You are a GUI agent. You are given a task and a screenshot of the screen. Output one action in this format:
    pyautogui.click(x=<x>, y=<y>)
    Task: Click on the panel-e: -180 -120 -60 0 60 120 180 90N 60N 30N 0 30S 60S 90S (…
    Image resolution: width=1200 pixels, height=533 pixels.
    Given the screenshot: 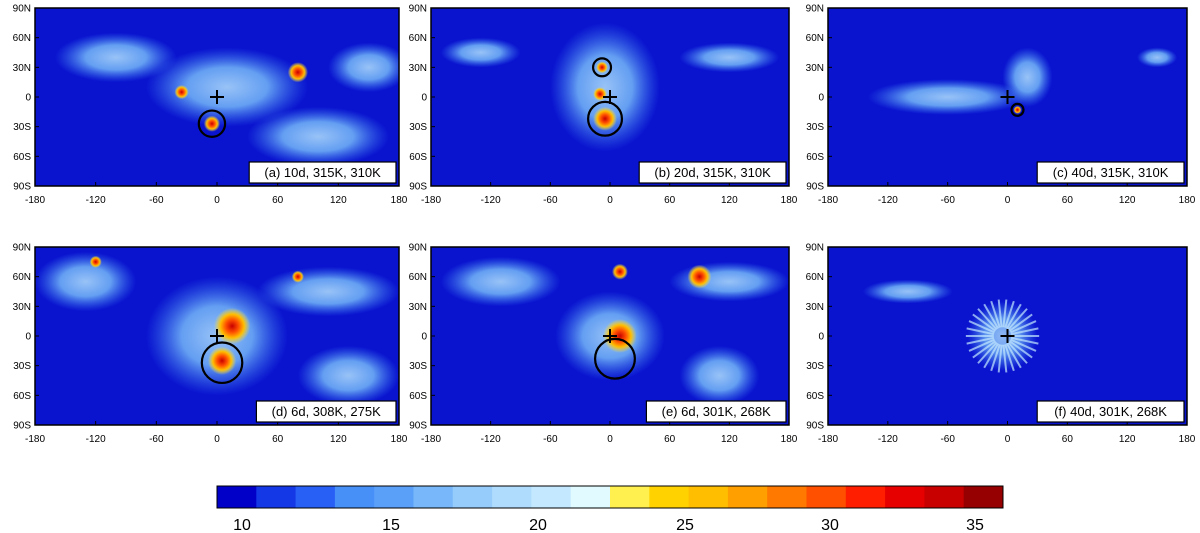 What is the action you would take?
    pyautogui.click(x=603, y=344)
    